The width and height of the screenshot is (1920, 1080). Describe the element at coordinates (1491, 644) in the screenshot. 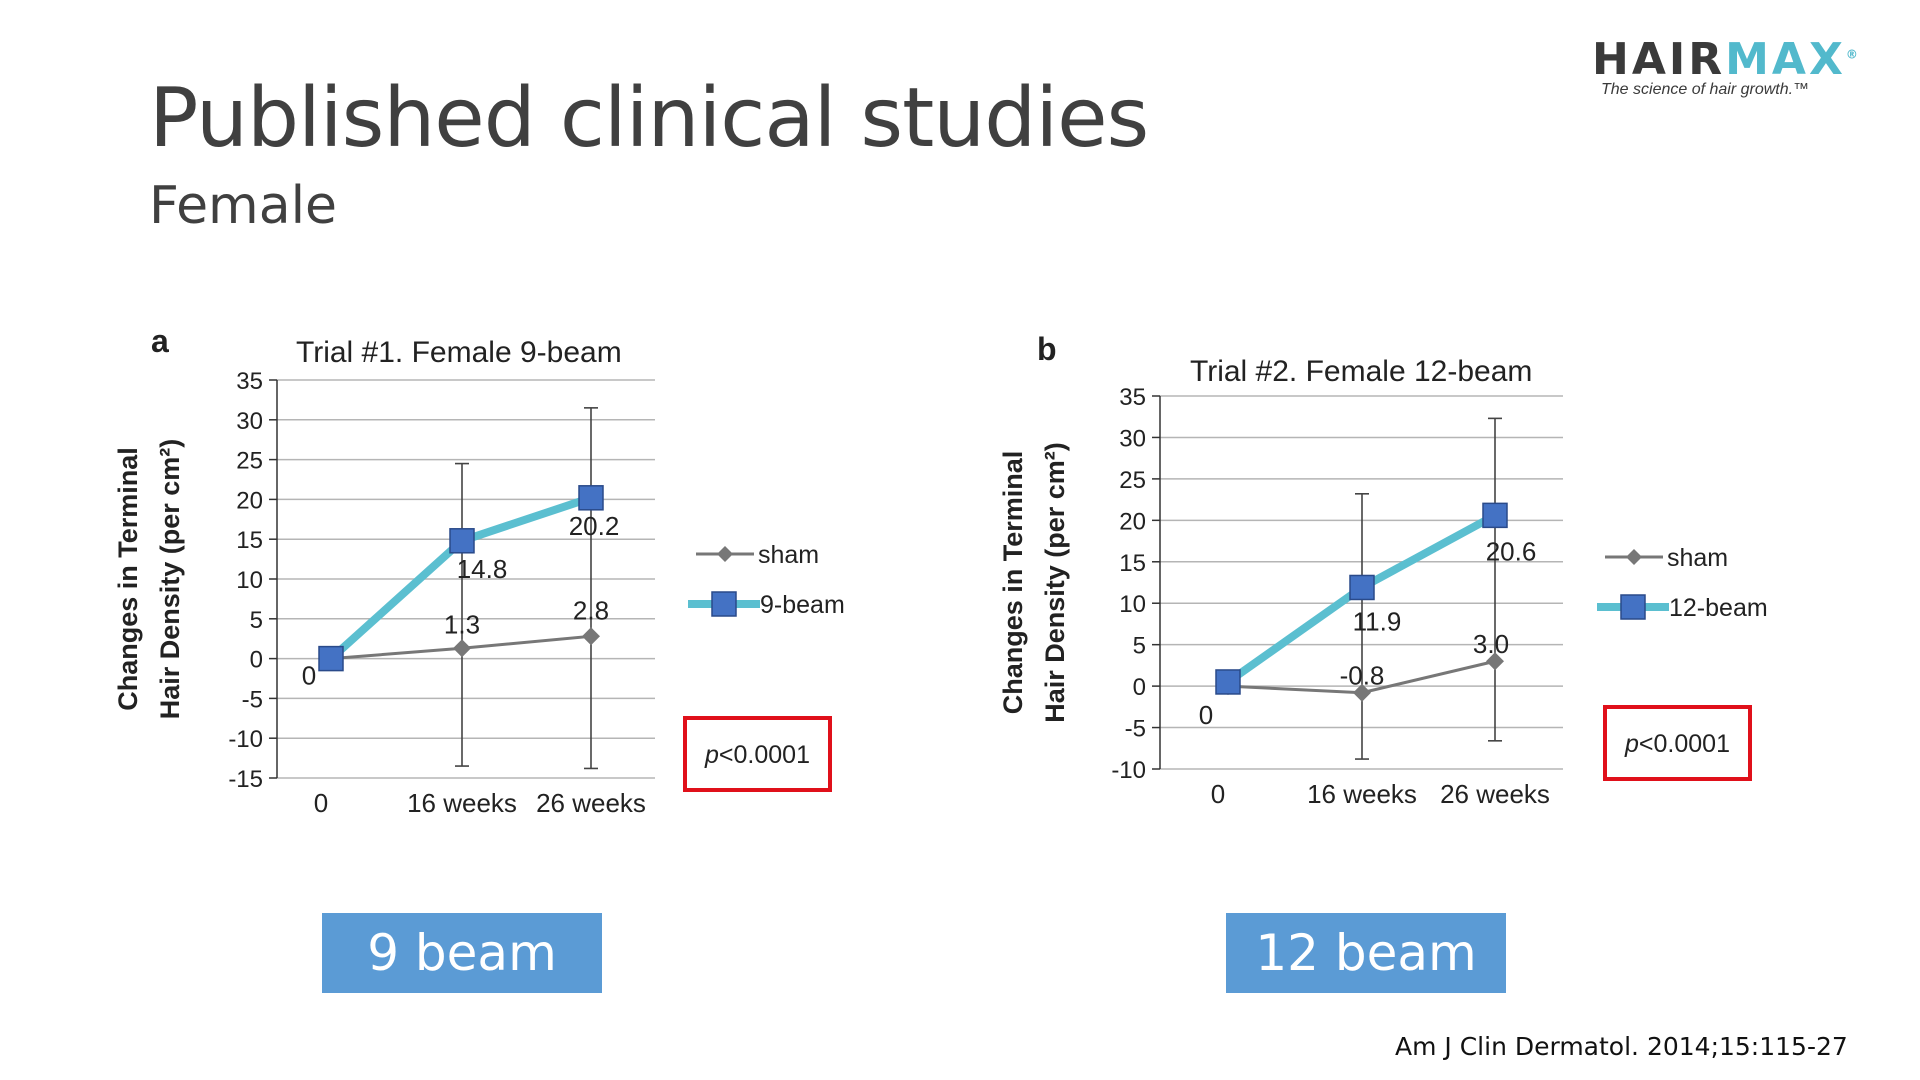

I see `data-label: 3.0` at that location.